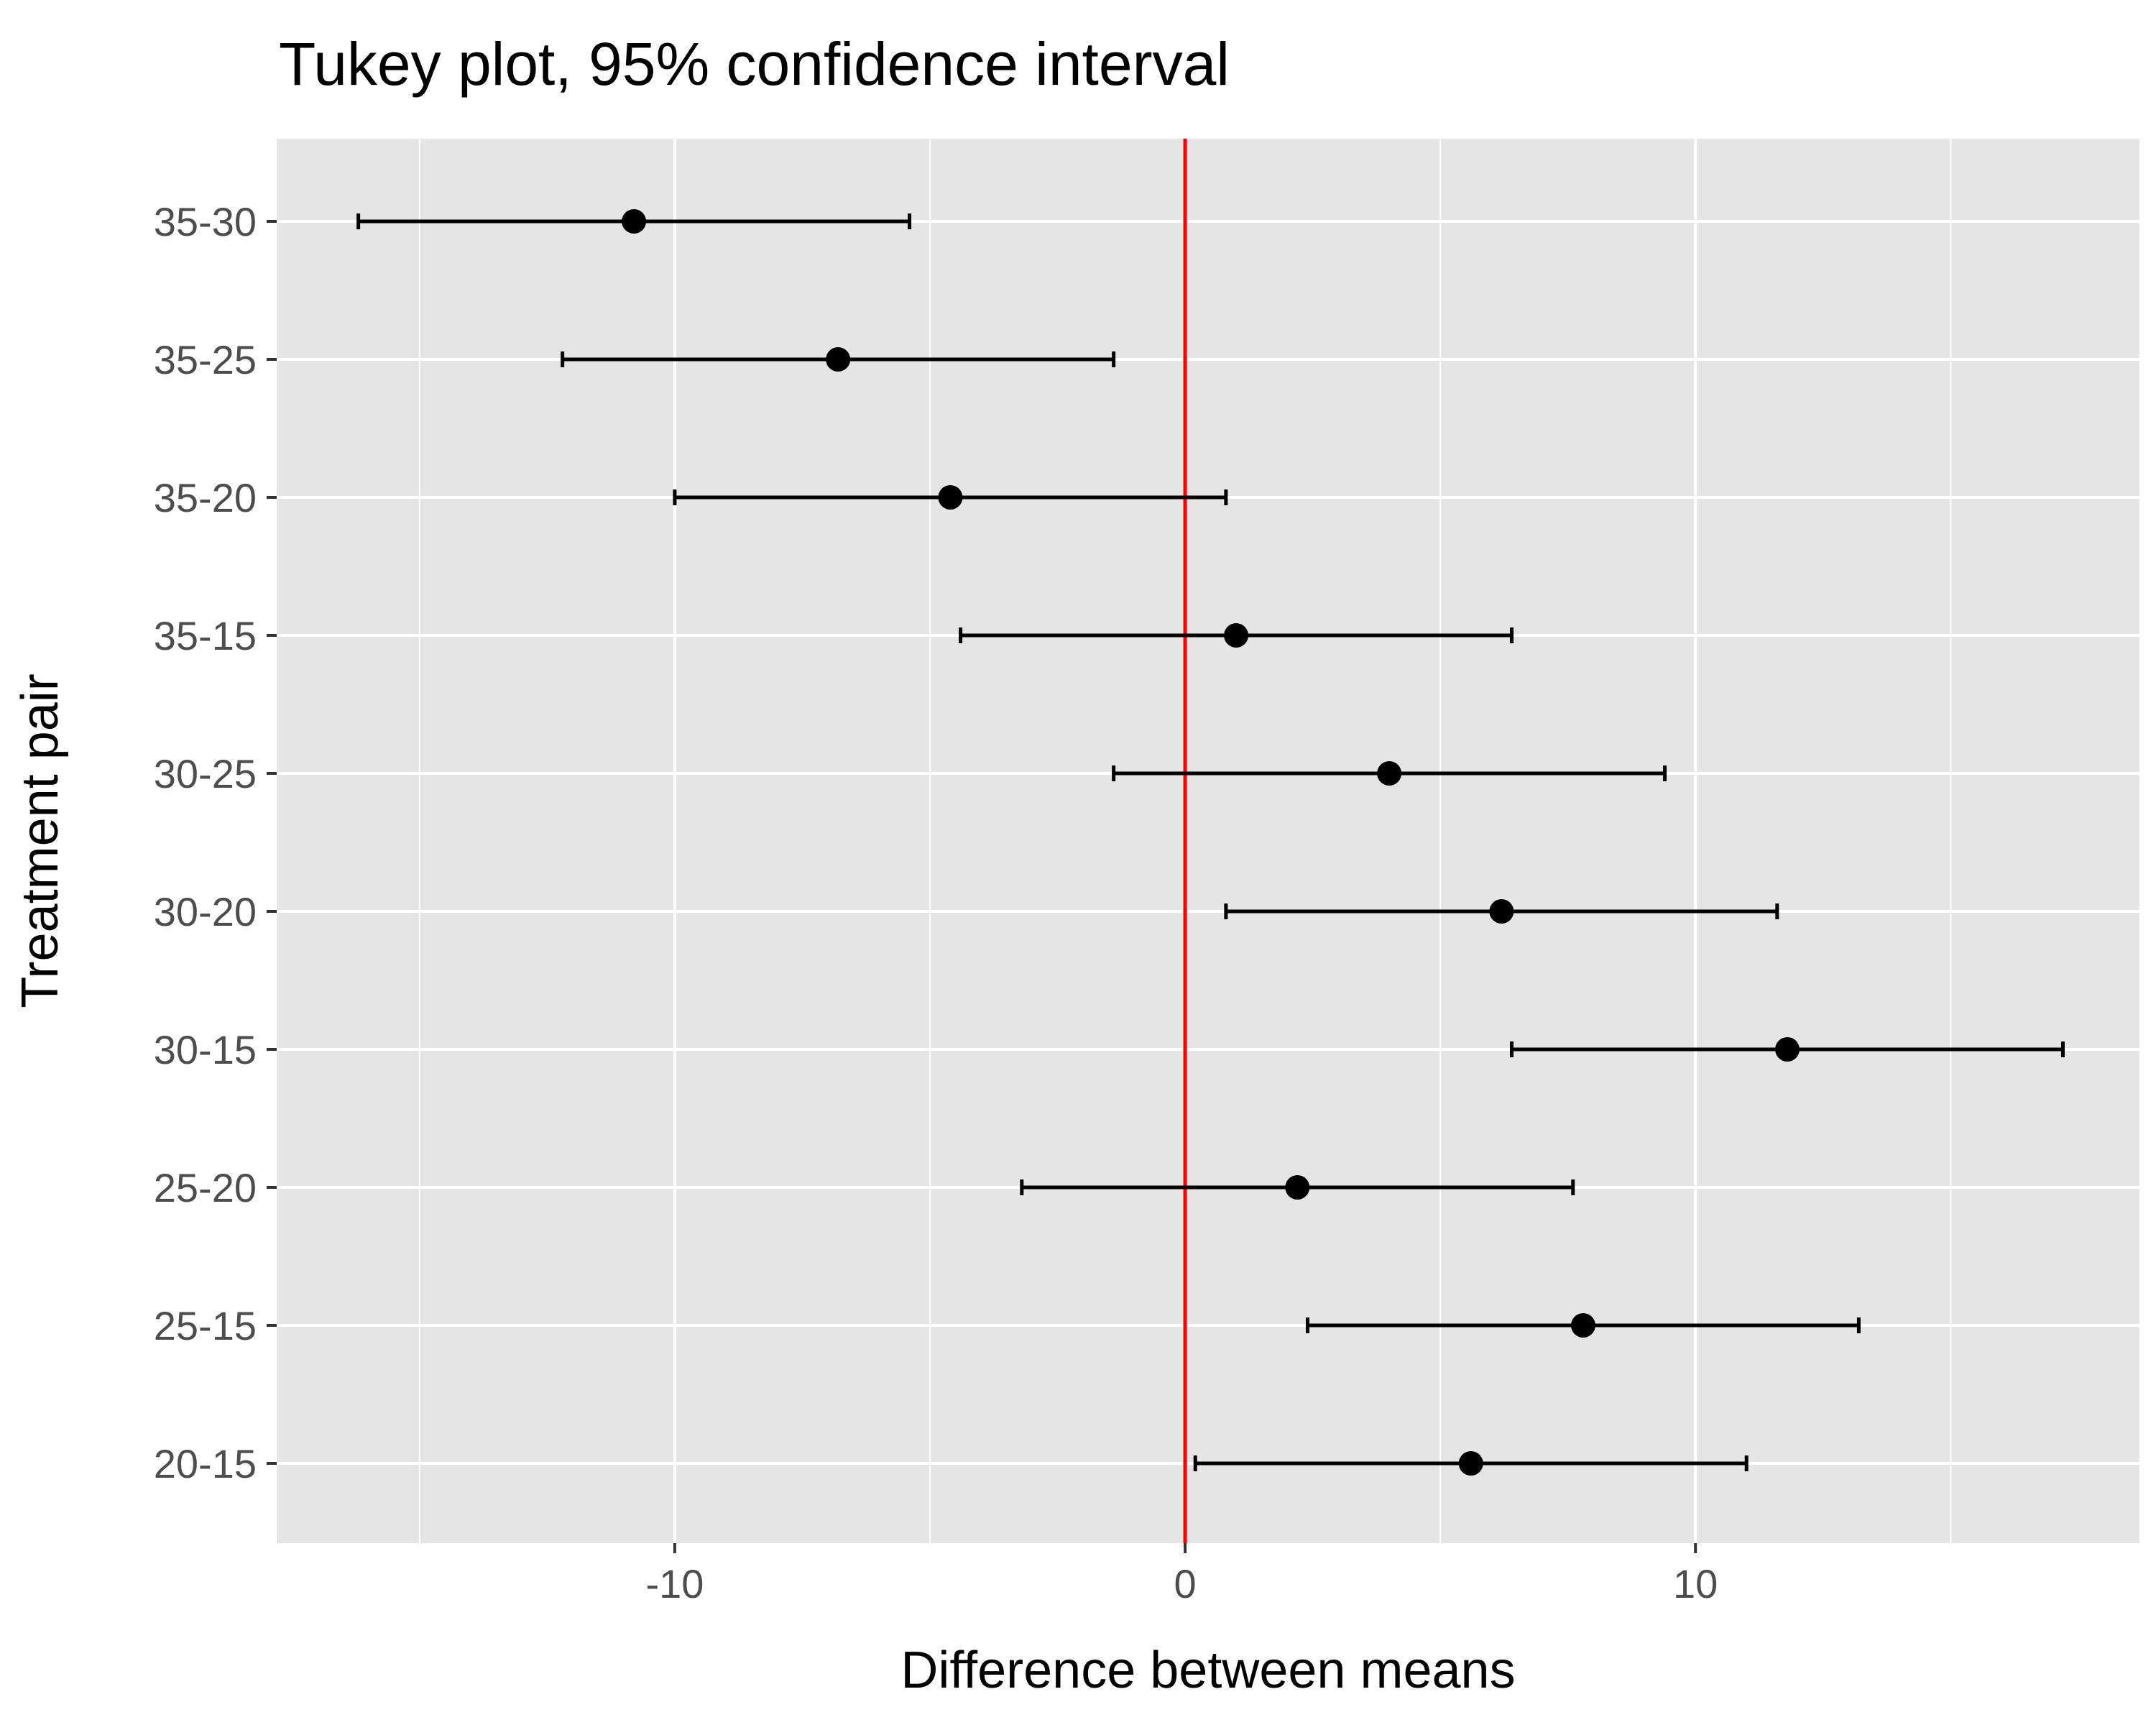 This screenshot has width=2156, height=1725. What do you see at coordinates (674, 1583) in the screenshot?
I see `x-tick-label: -10` at bounding box center [674, 1583].